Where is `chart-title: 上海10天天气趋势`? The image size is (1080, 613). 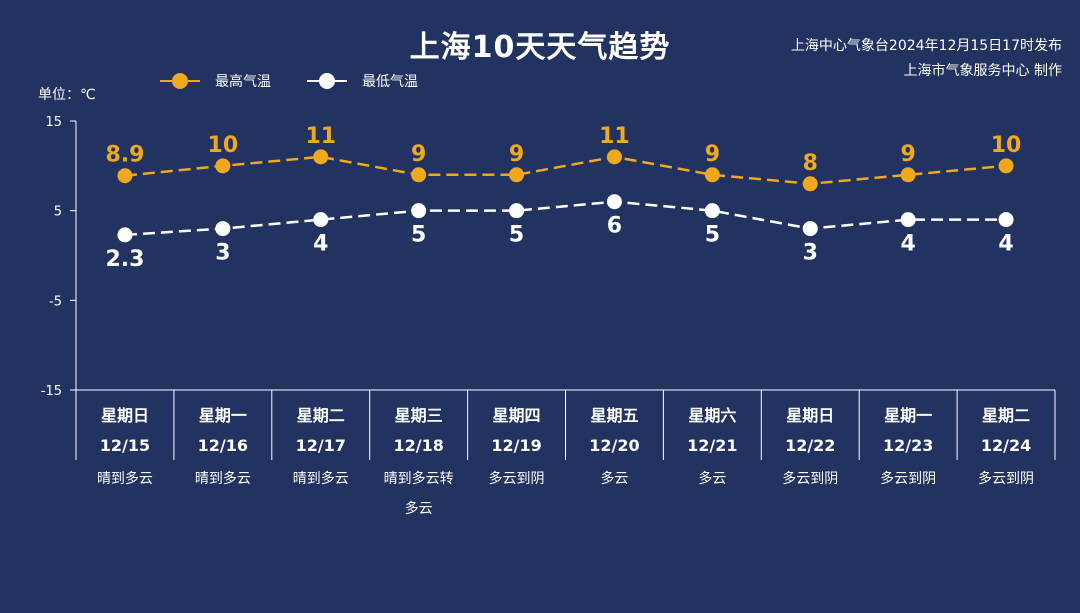 chart-title: 上海10天天气趋势 is located at coordinates (540, 47).